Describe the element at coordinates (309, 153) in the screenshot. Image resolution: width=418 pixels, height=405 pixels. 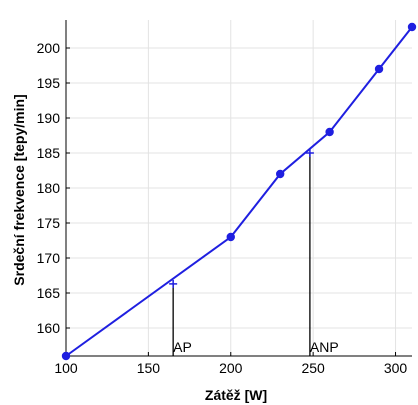
I see `anp-point-marker` at that location.